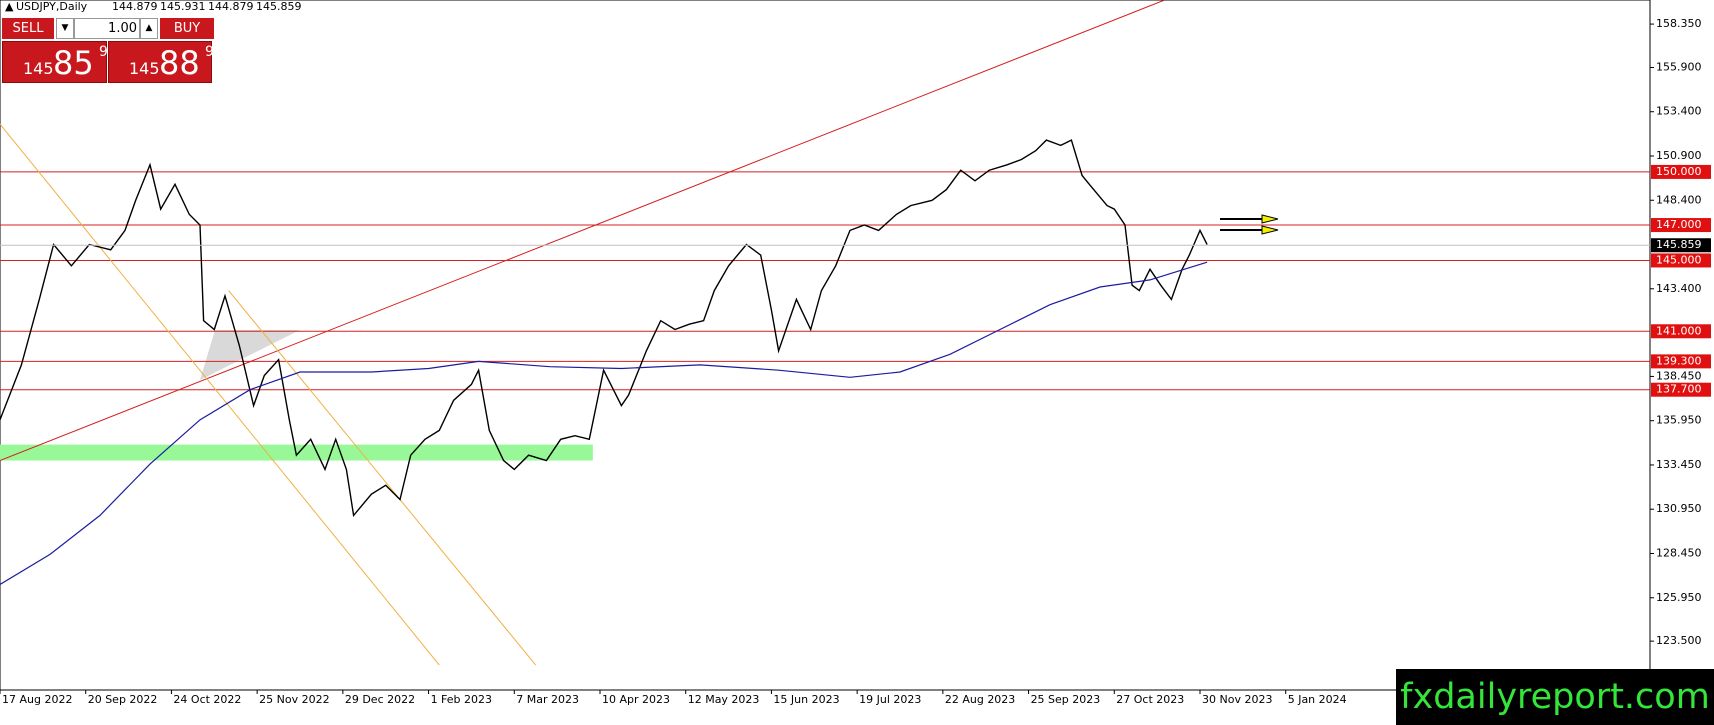 The image size is (1714, 725). Describe the element at coordinates (636, 699) in the screenshot. I see `x-tick-label: 10 Apr 2023` at that location.